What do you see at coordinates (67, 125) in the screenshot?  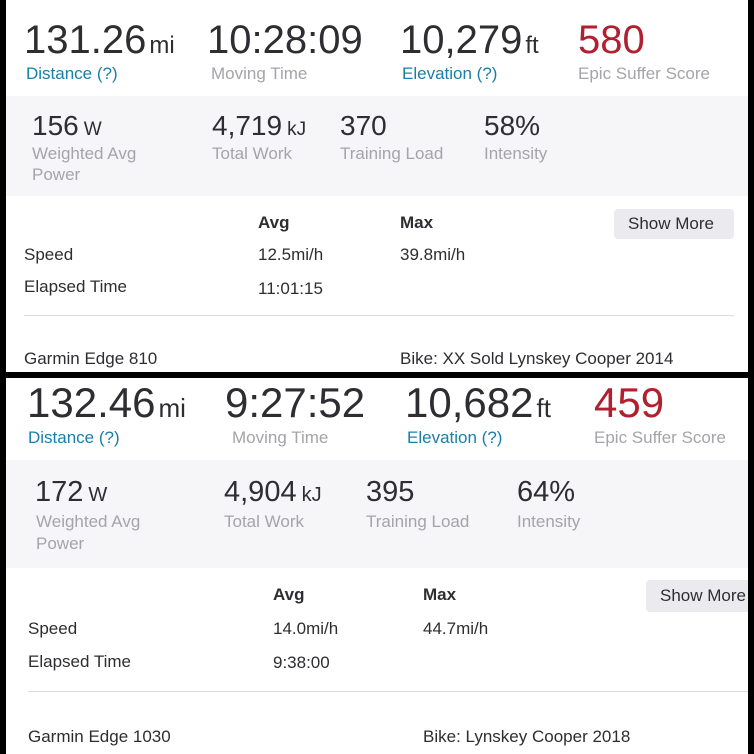 I see `weighted-power-value: 156 W` at bounding box center [67, 125].